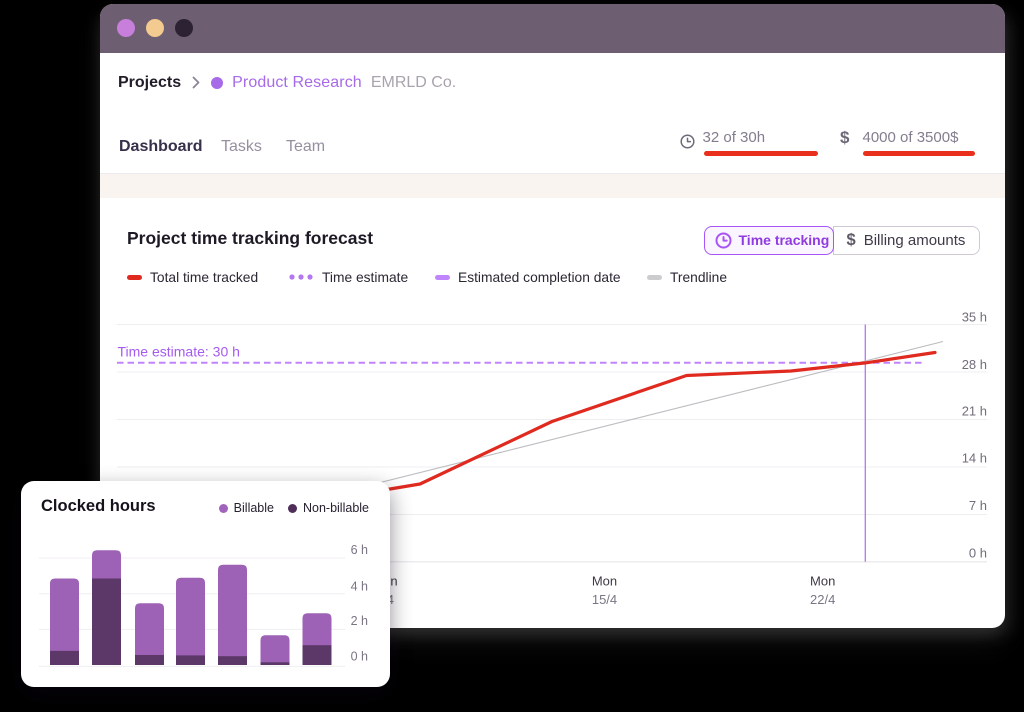  Describe the element at coordinates (822, 599) in the screenshot. I see `svg-text: 22/4` at that location.